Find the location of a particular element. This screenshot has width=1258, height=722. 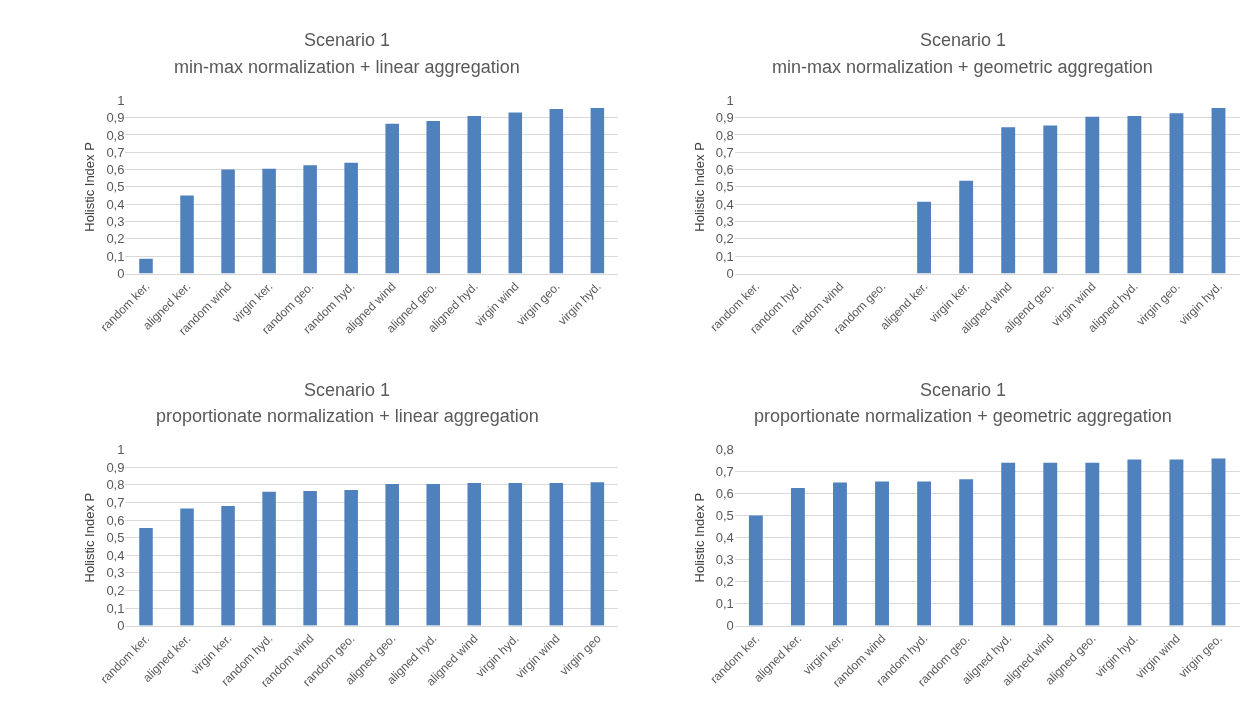

chart-subtitle: min-max normalization + geometric aggregation is located at coordinates (962, 67).